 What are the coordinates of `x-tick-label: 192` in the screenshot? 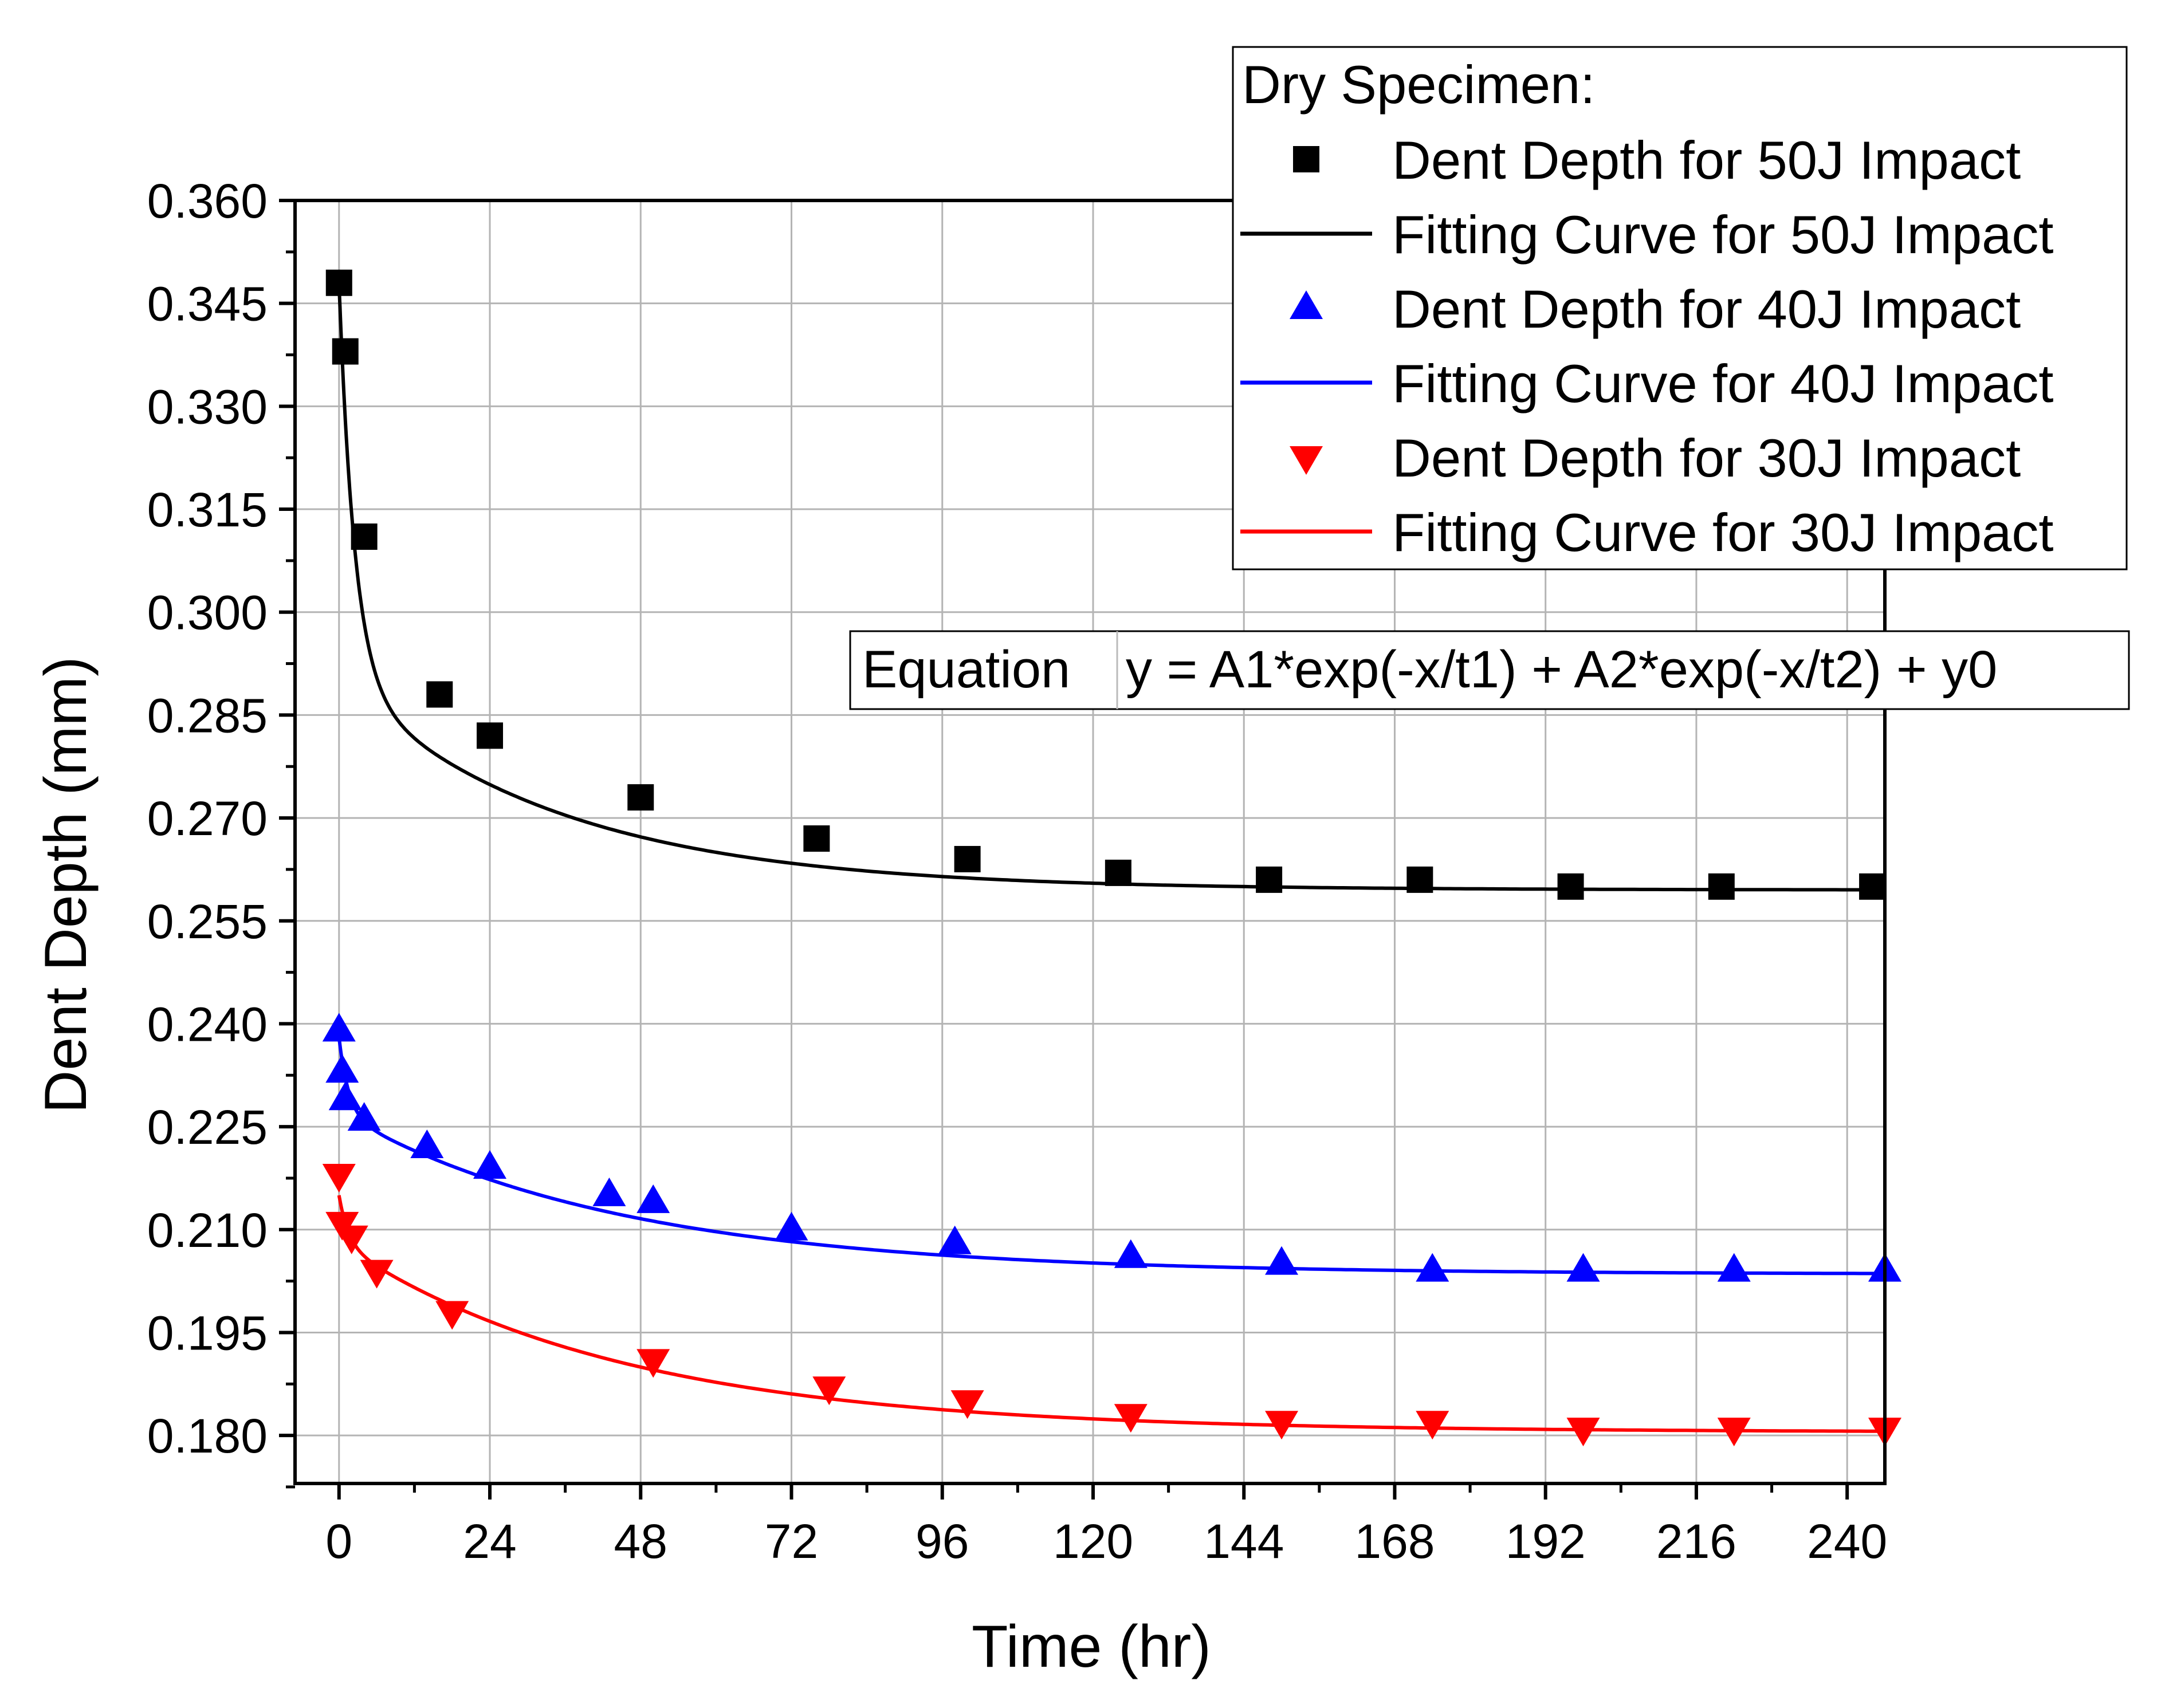 It's located at (1546, 1541).